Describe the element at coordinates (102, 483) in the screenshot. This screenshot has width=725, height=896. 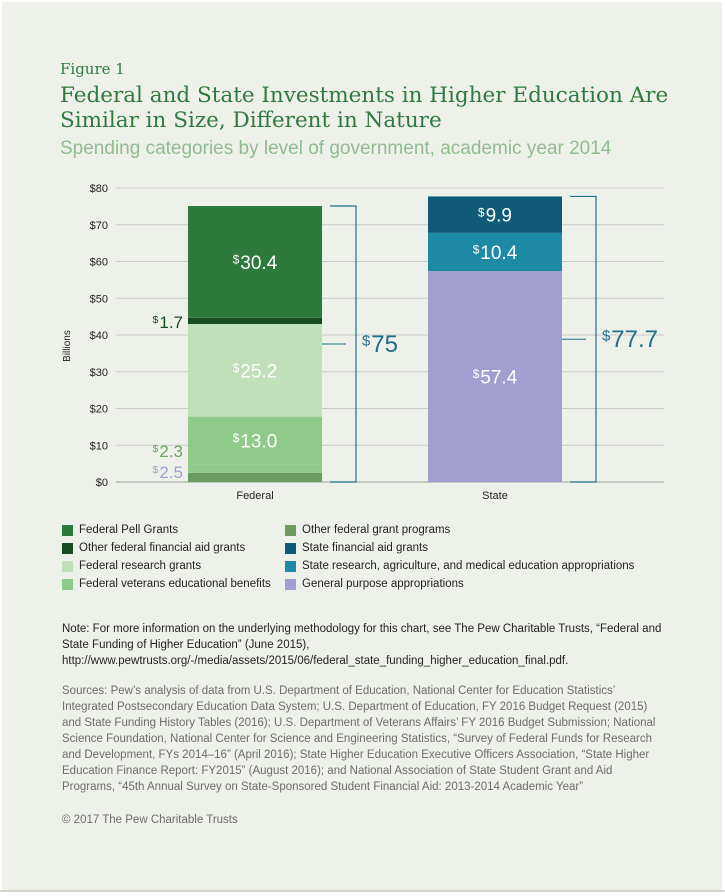
I see `y-tick-label: $0` at that location.